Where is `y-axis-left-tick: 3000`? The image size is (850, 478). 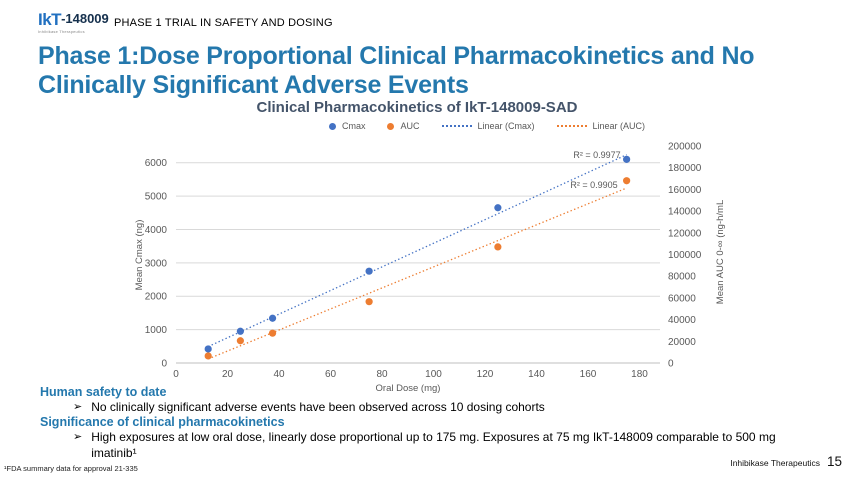 y-axis-left-tick: 3000 is located at coordinates (156, 263).